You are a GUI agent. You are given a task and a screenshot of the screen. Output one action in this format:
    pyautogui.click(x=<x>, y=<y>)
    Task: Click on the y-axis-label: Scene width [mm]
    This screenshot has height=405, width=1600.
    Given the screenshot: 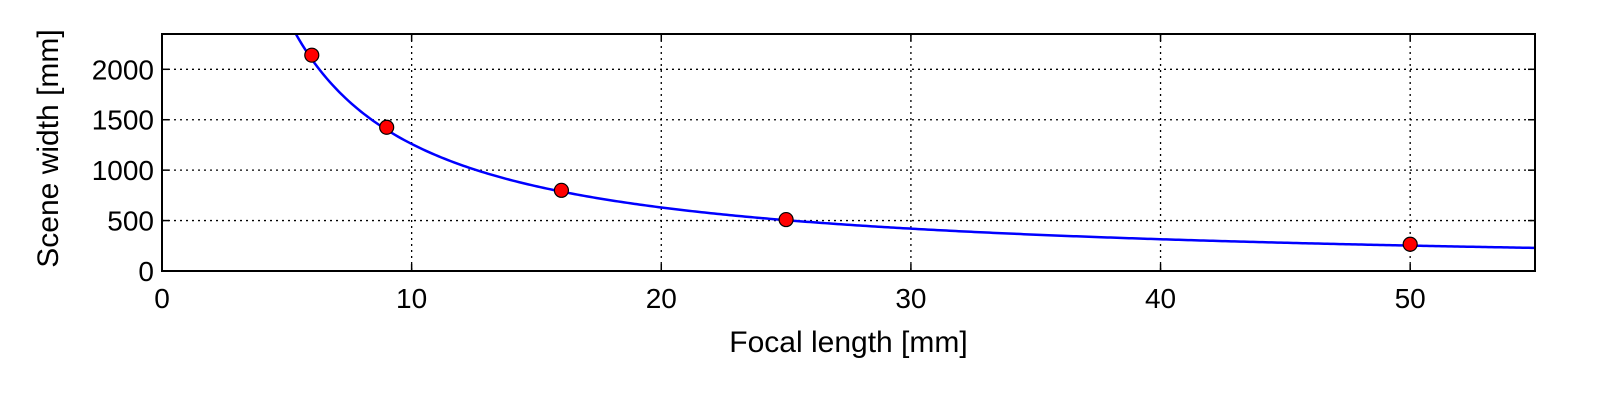 What is the action you would take?
    pyautogui.click(x=48, y=148)
    